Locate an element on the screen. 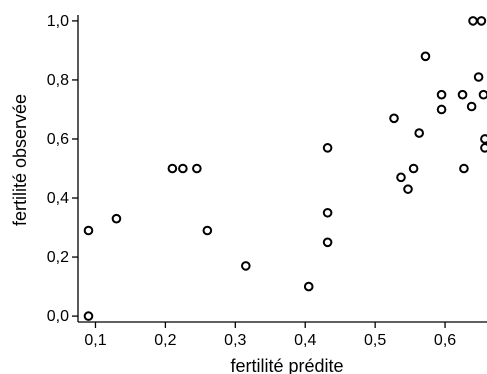  y-axis-title: fertilité observée is located at coordinates (20, 160).